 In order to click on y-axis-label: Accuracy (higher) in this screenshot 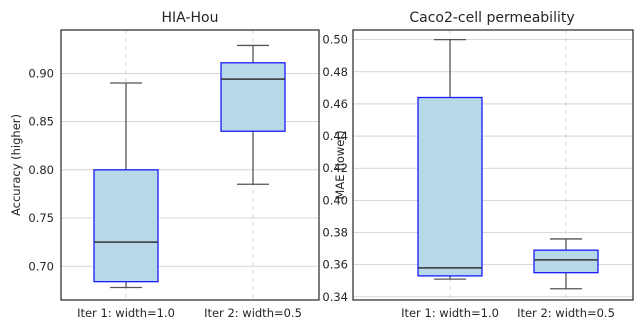, I will do `click(16, 165)`.